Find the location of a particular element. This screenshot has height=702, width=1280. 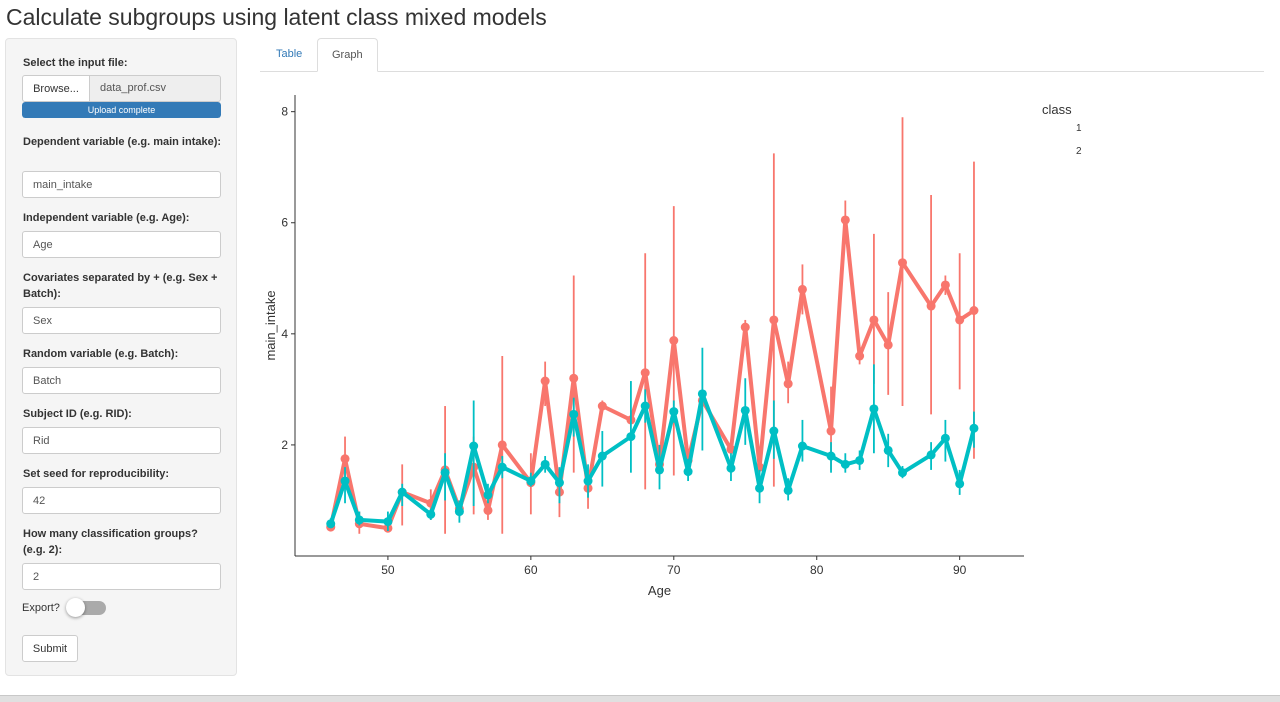

x-tick-label: 60 is located at coordinates (531, 570).